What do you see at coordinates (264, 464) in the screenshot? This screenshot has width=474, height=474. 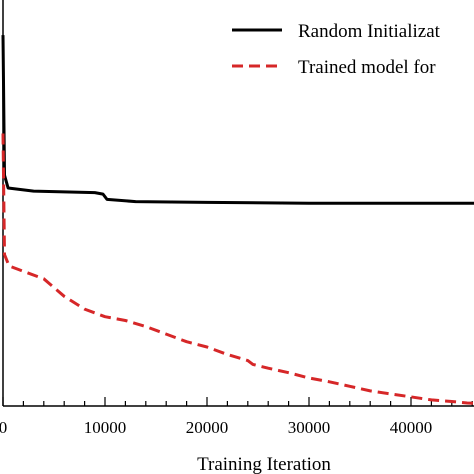 I see `x-axis-label: Training Iteration` at bounding box center [264, 464].